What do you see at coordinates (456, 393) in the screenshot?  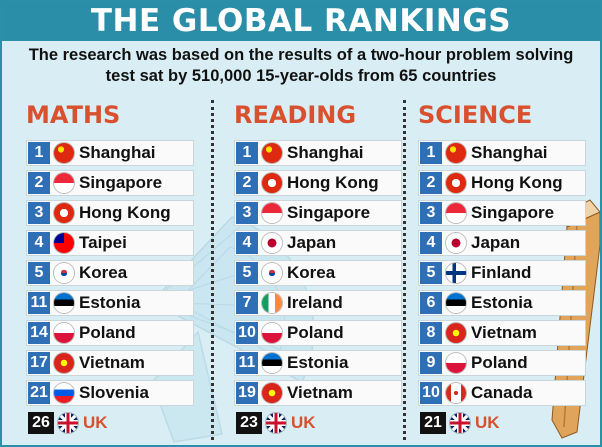 I see `canada-flag-icon` at bounding box center [456, 393].